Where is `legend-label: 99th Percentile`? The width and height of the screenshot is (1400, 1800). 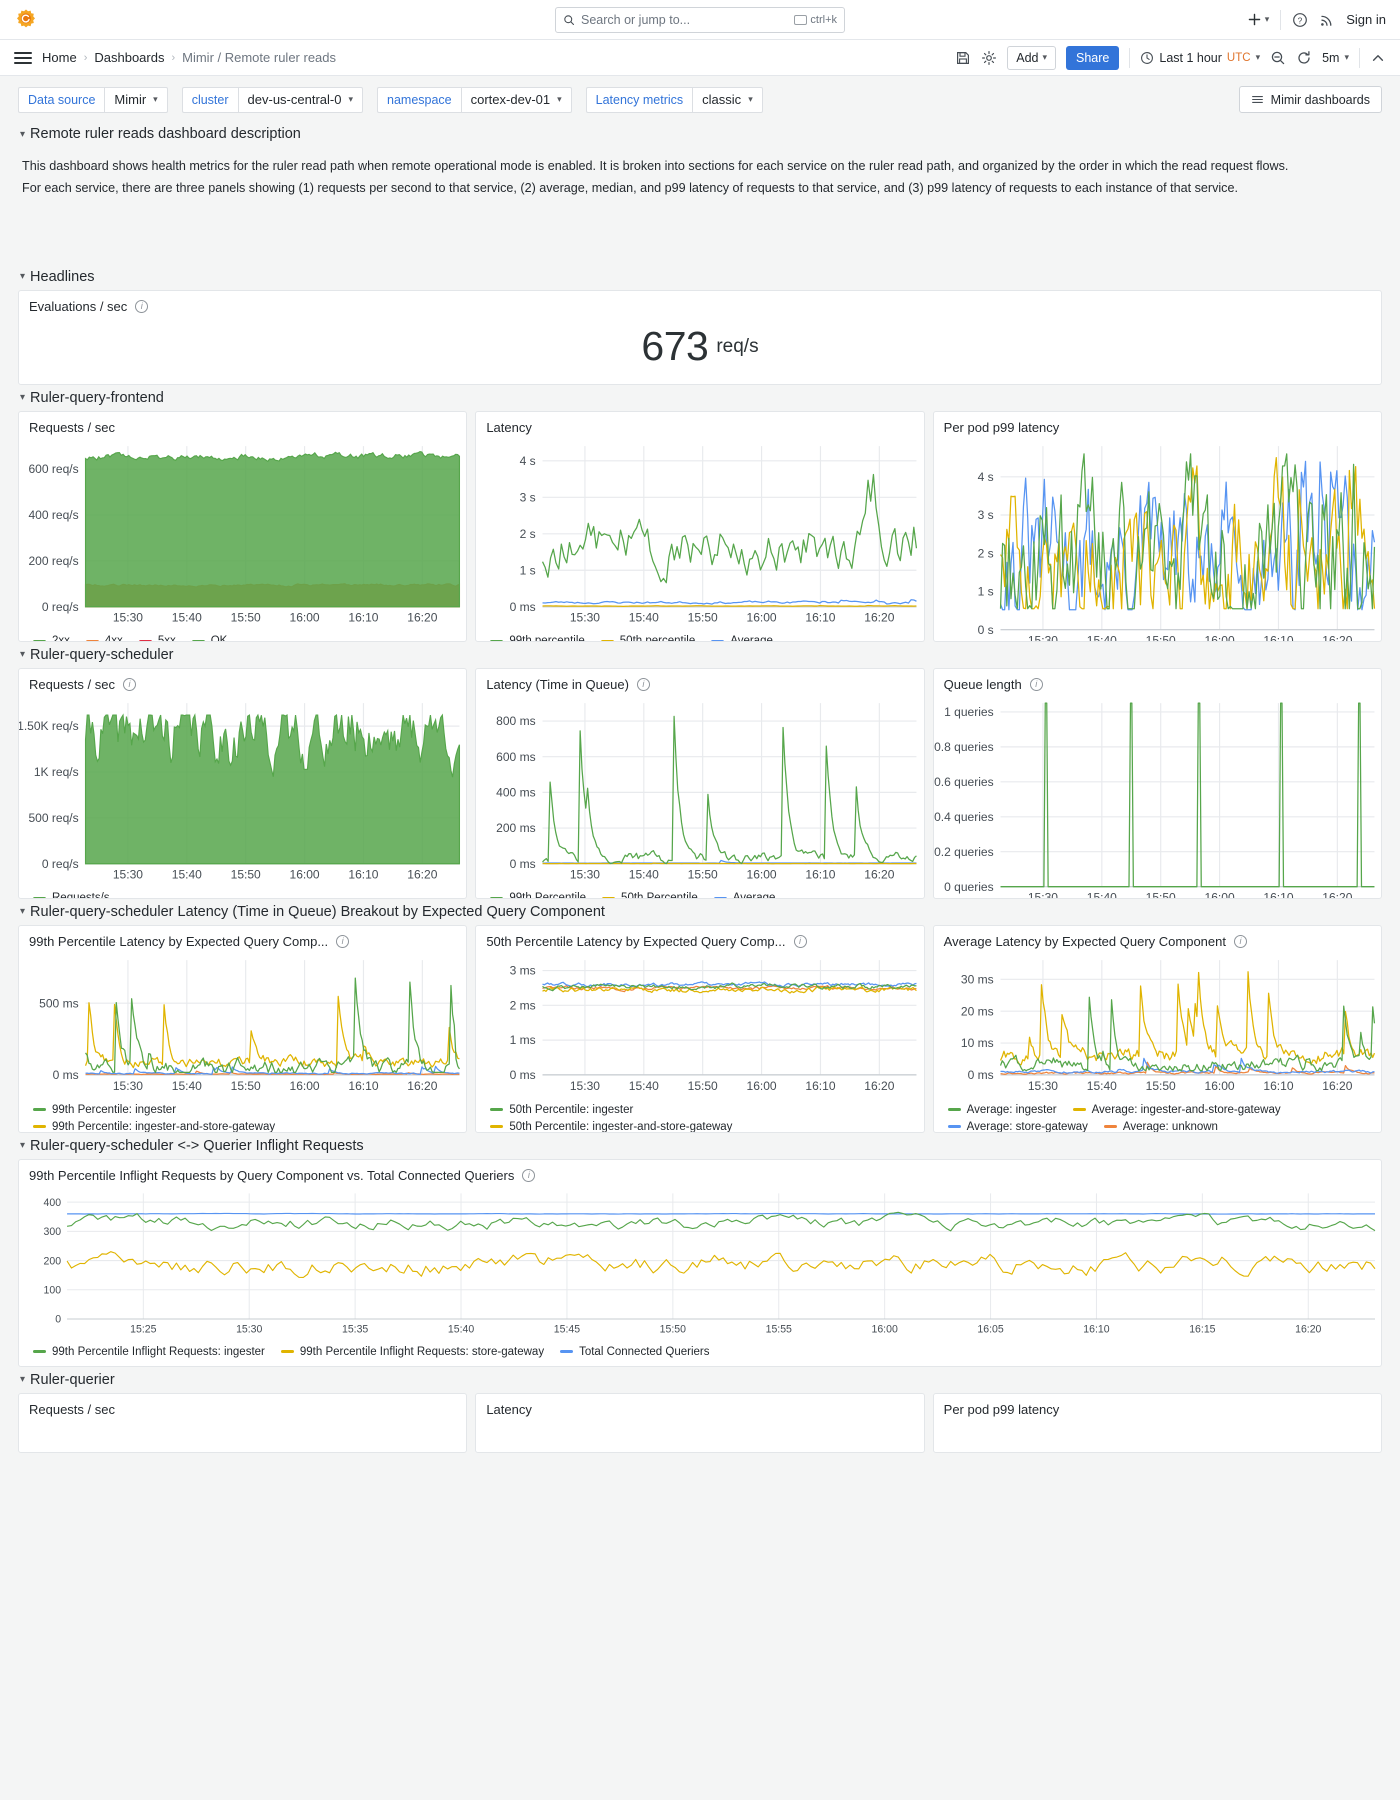
legend-label: 99th Percentile is located at coordinates (548, 895).